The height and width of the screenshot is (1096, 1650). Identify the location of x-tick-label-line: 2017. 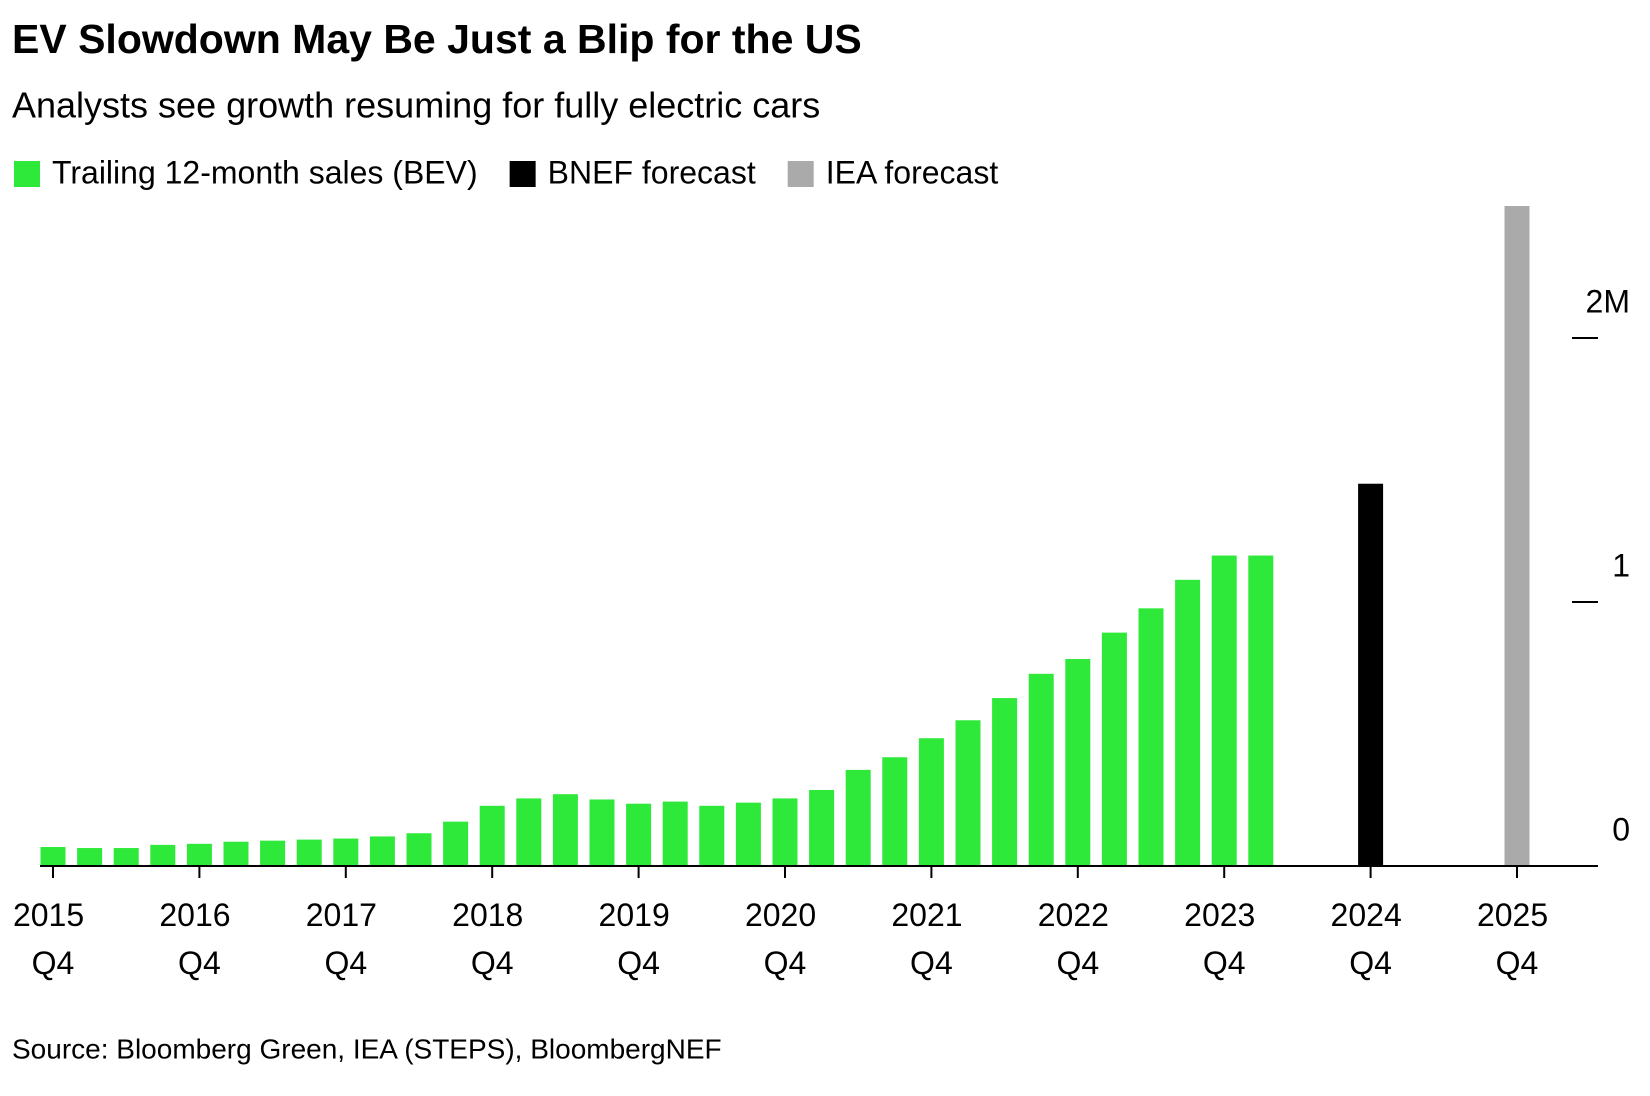
(346, 915).